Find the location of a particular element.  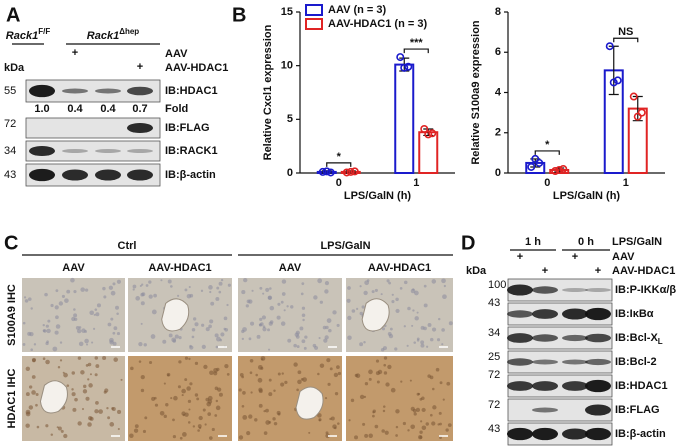

blot-label-main: IB:HDAC1 is located at coordinates (641, 386).